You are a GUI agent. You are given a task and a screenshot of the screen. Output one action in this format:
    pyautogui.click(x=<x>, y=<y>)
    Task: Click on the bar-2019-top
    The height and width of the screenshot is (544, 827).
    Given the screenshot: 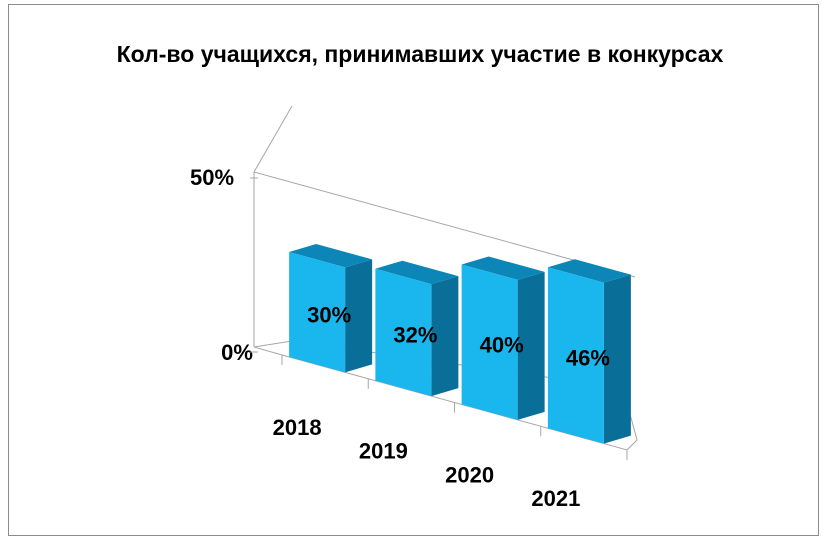 What is the action you would take?
    pyautogui.click(x=417, y=272)
    